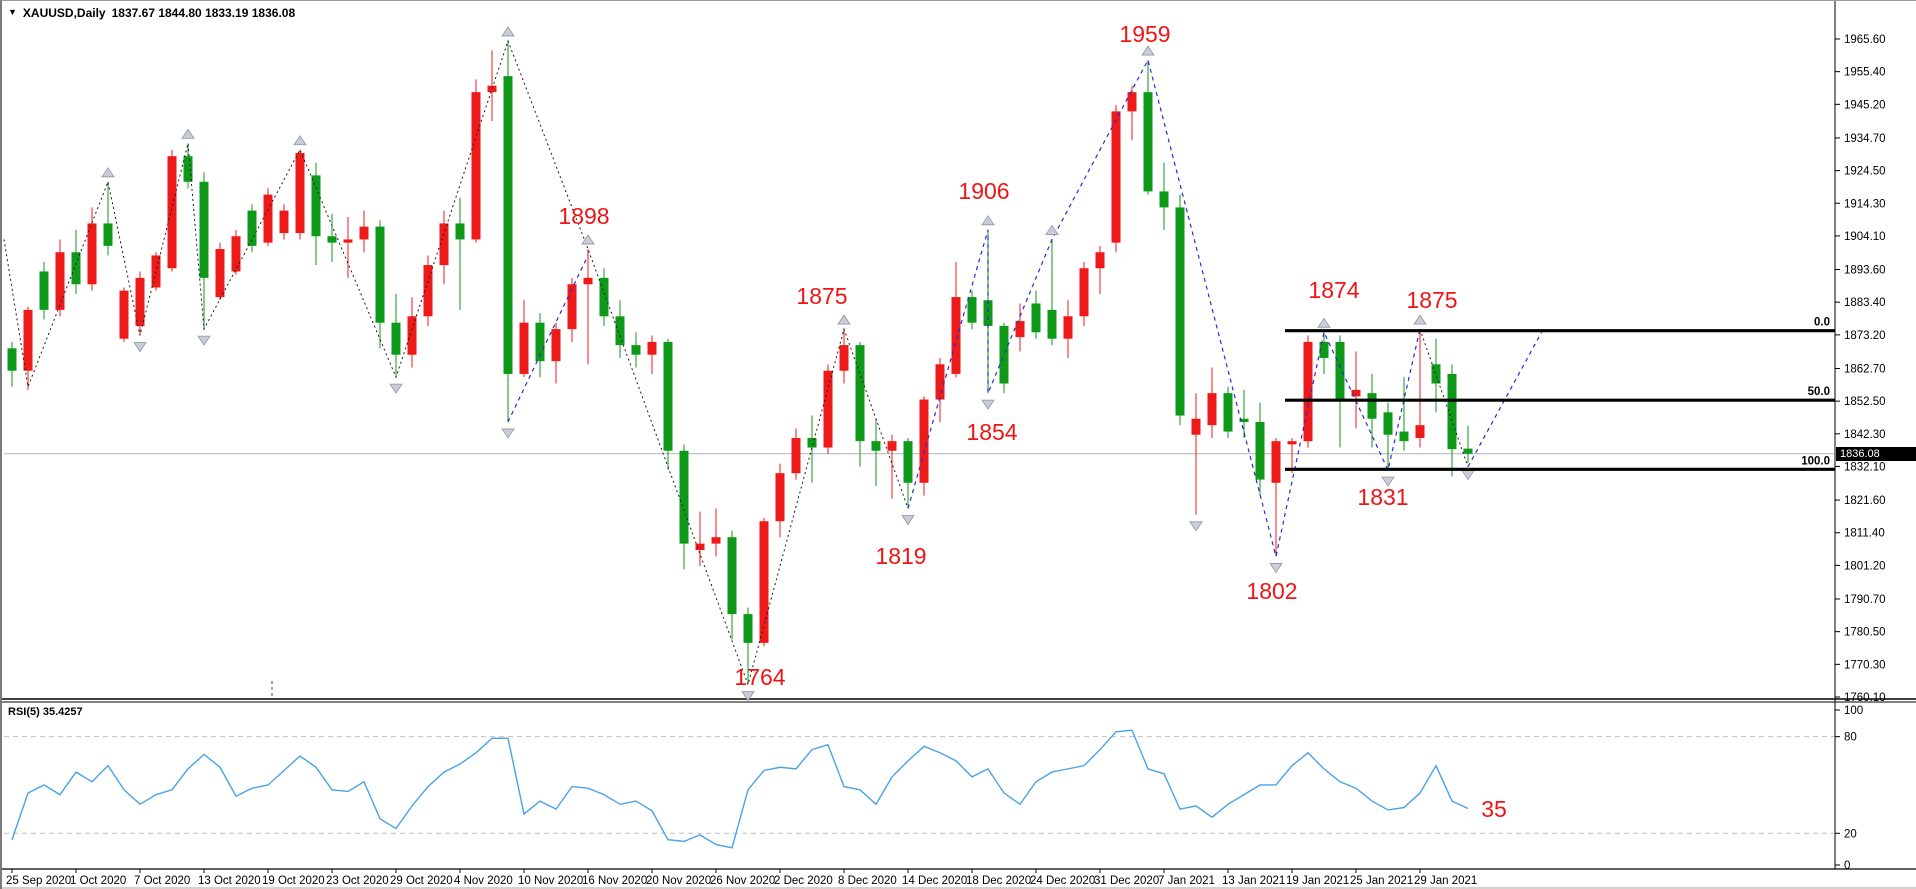 This screenshot has width=1916, height=889. I want to click on swing-price-label: 1854, so click(991, 432).